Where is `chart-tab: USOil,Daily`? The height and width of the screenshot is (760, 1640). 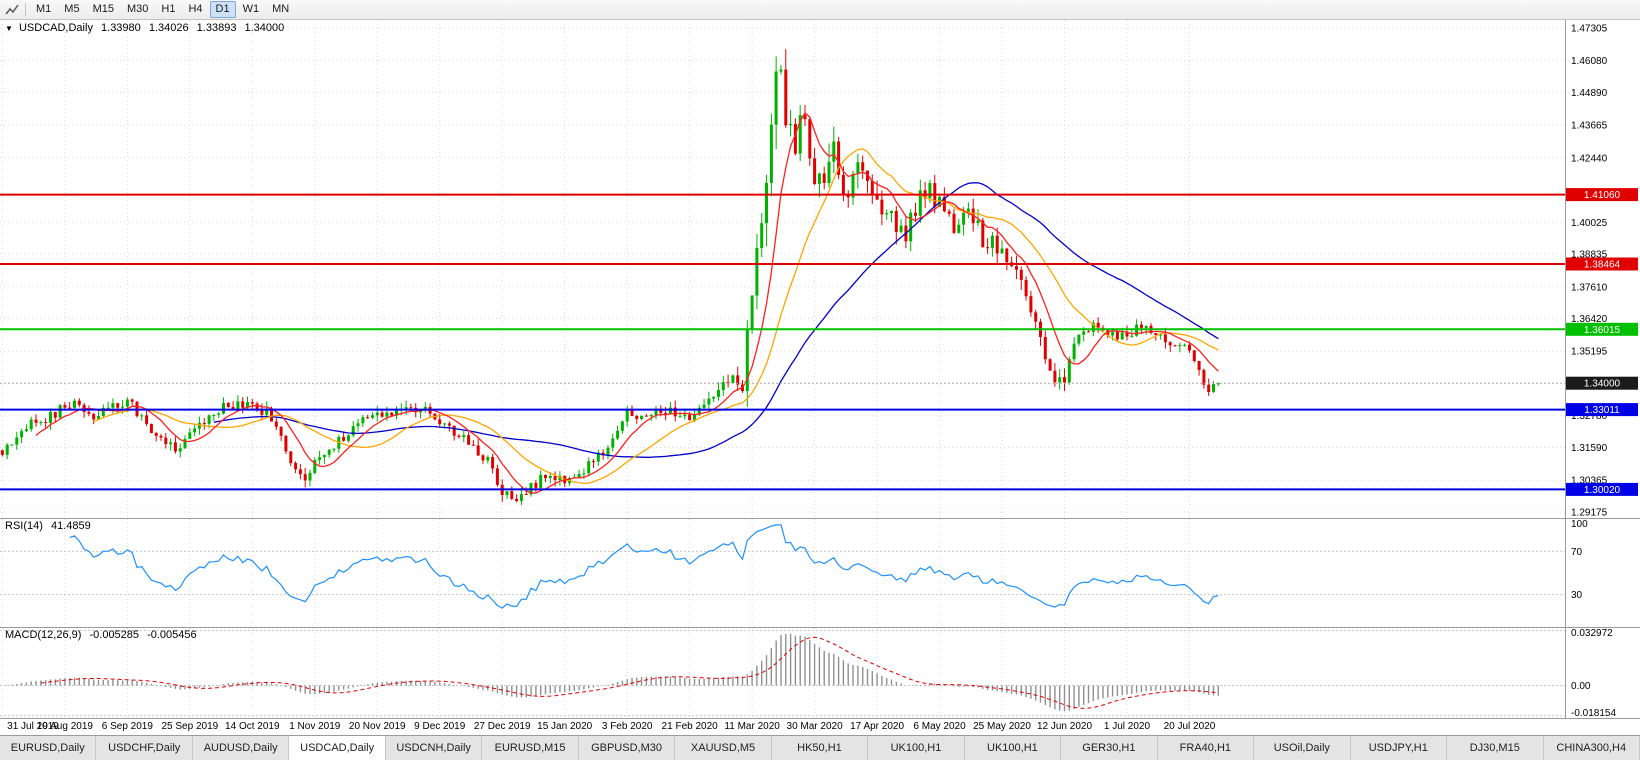 chart-tab: USOil,Daily is located at coordinates (1302, 748).